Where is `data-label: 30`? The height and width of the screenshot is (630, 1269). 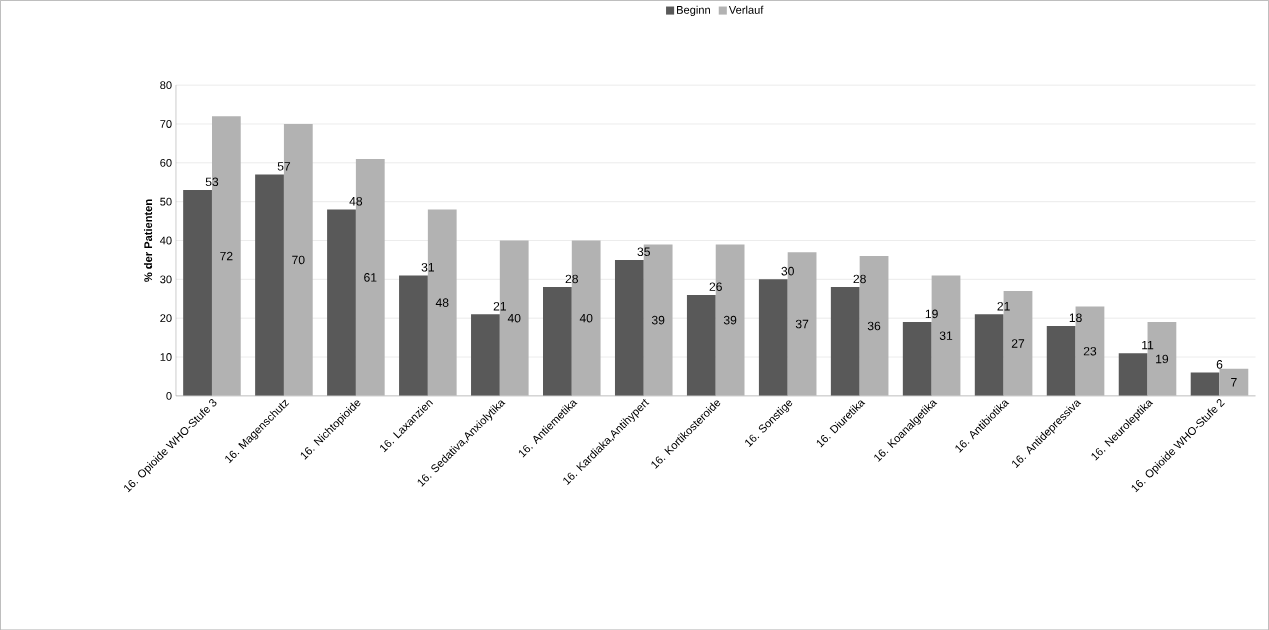 data-label: 30 is located at coordinates (787, 271).